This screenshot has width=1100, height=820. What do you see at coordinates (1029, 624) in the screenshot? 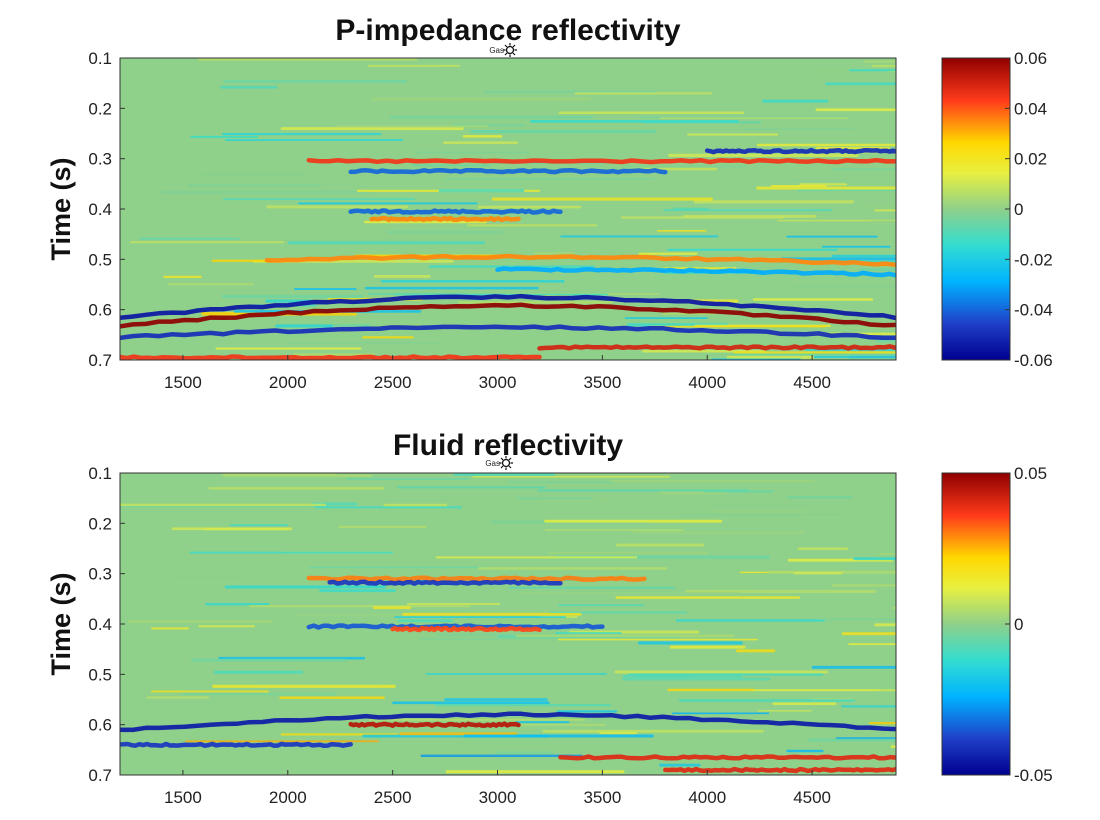
I see `colorbar-ticks: 0.05 0 -0.05` at bounding box center [1029, 624].